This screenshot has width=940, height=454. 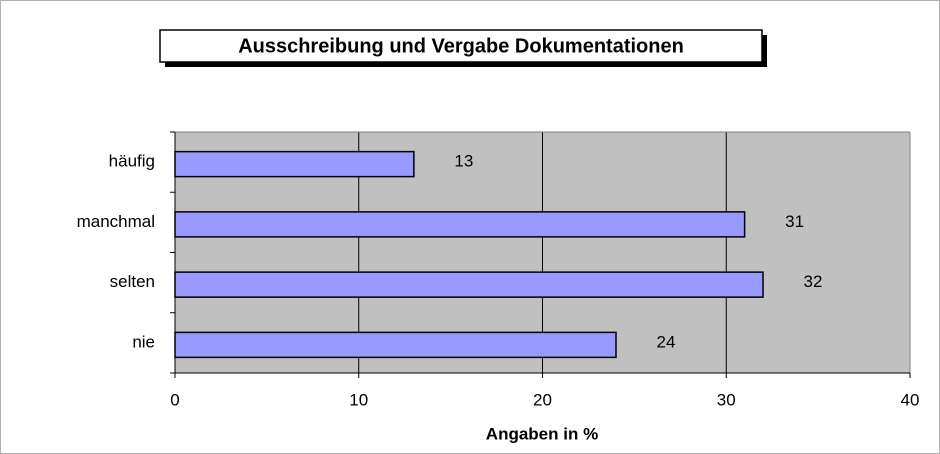 I want to click on y-tick-label: häufig, so click(x=132, y=161).